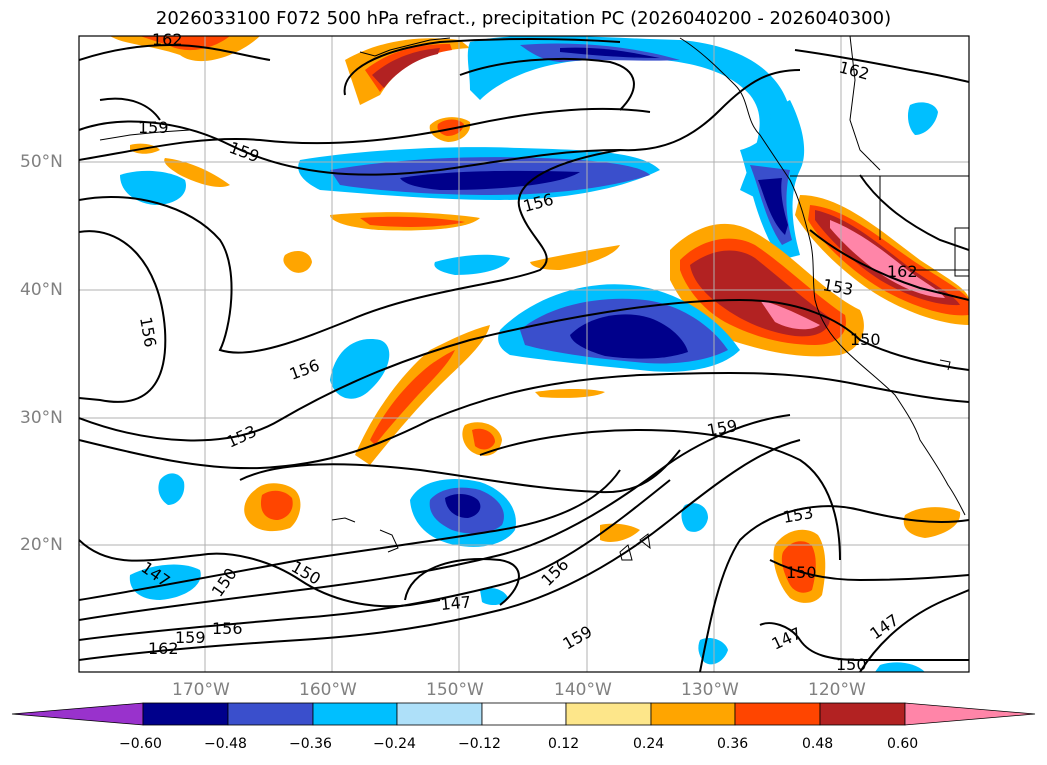 The image size is (1047, 765). I want to click on lon-label: 160°W, so click(328, 690).